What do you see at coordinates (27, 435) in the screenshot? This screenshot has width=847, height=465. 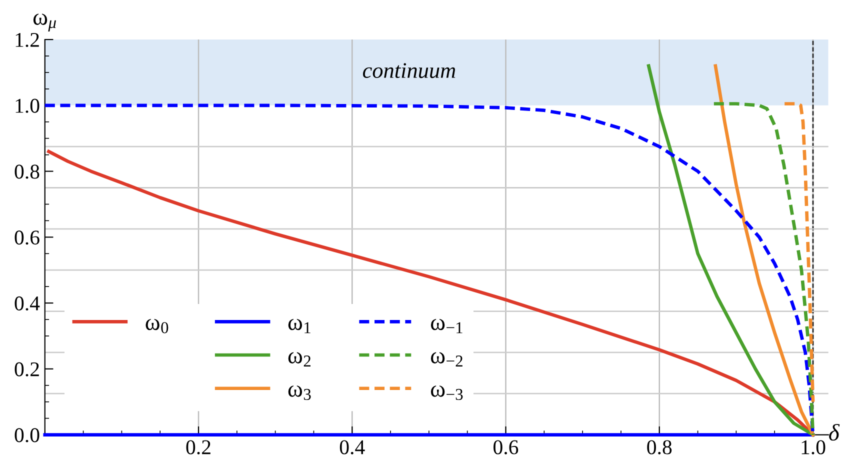 I see `y-tick-label: 0.0` at bounding box center [27, 435].